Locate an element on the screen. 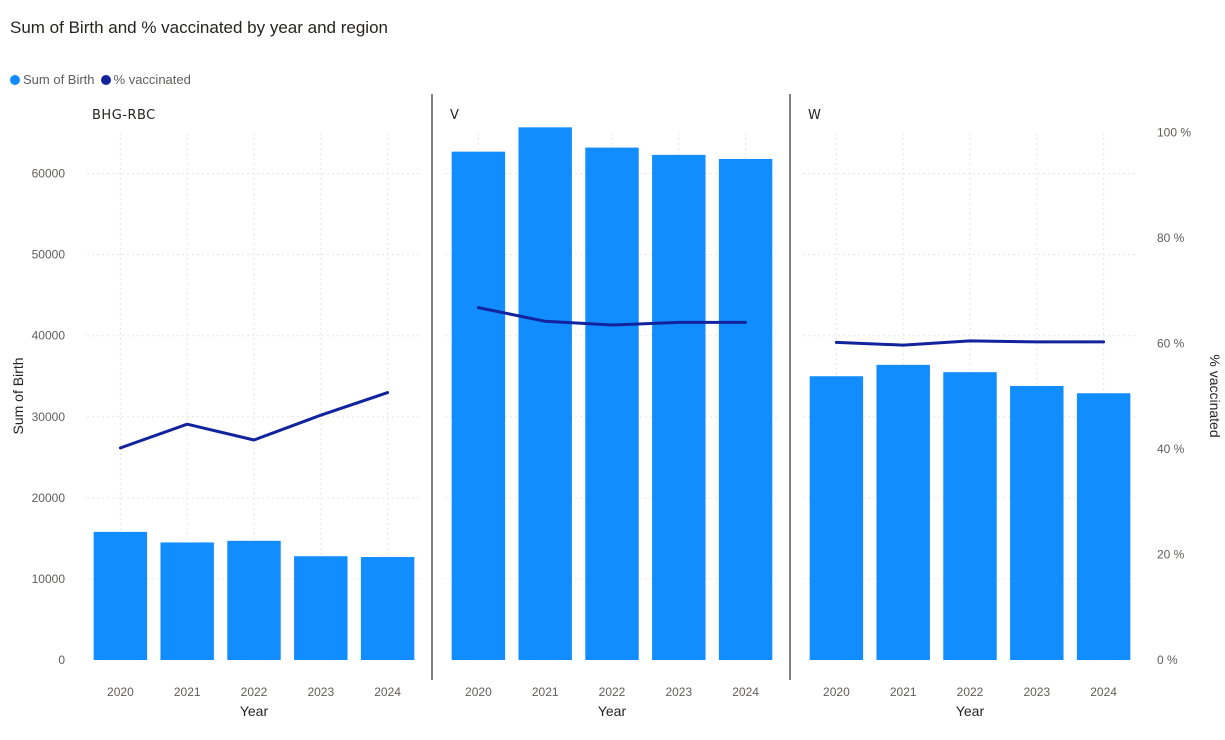 The width and height of the screenshot is (1225, 740). bar-w-2023 is located at coordinates (1037, 522).